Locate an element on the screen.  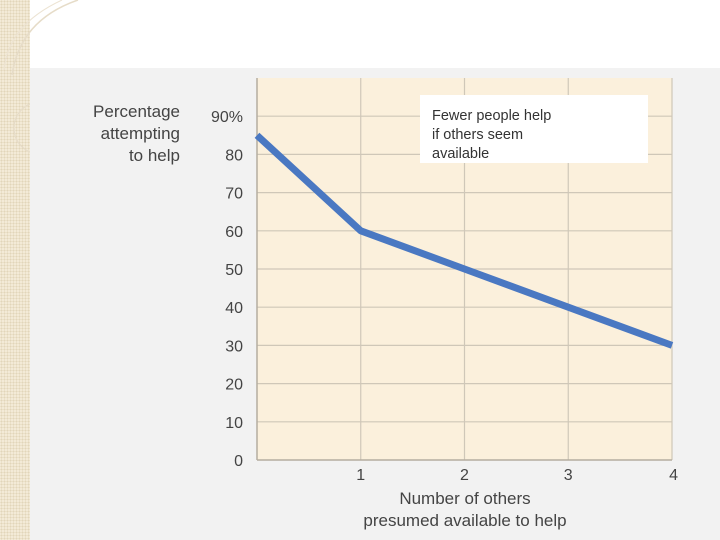
x-tick-label-1: 1 is located at coordinates (360, 475).